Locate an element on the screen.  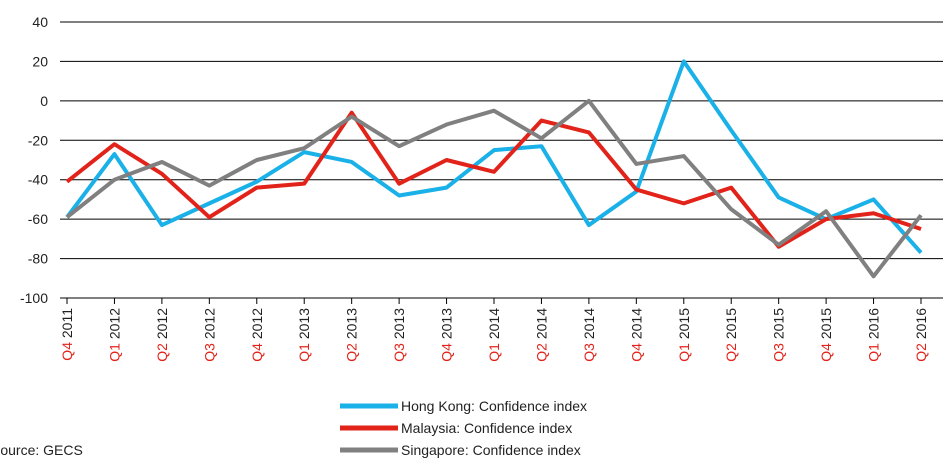
x-tick-label: Q3 2013 is located at coordinates (399, 335).